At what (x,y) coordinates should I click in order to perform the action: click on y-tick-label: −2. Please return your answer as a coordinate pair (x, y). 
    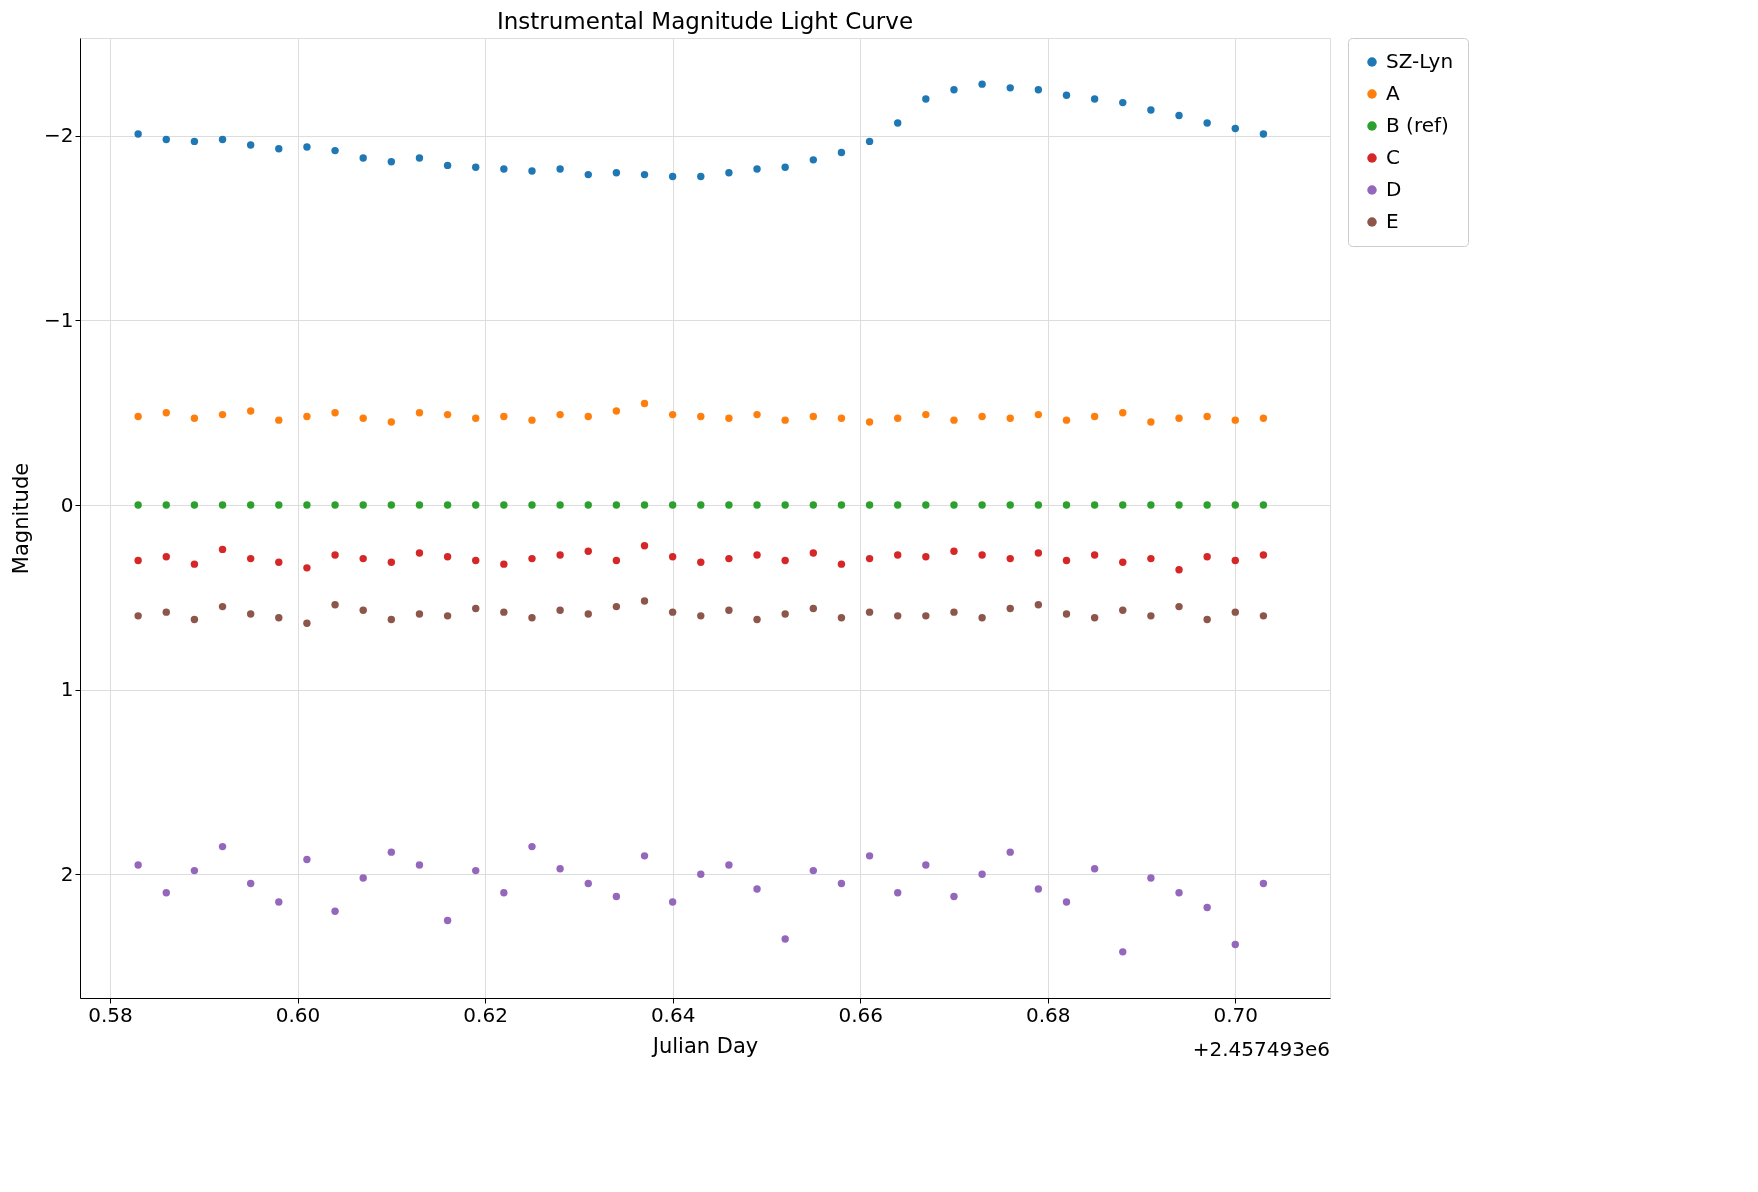
    Looking at the image, I should click on (59, 135).